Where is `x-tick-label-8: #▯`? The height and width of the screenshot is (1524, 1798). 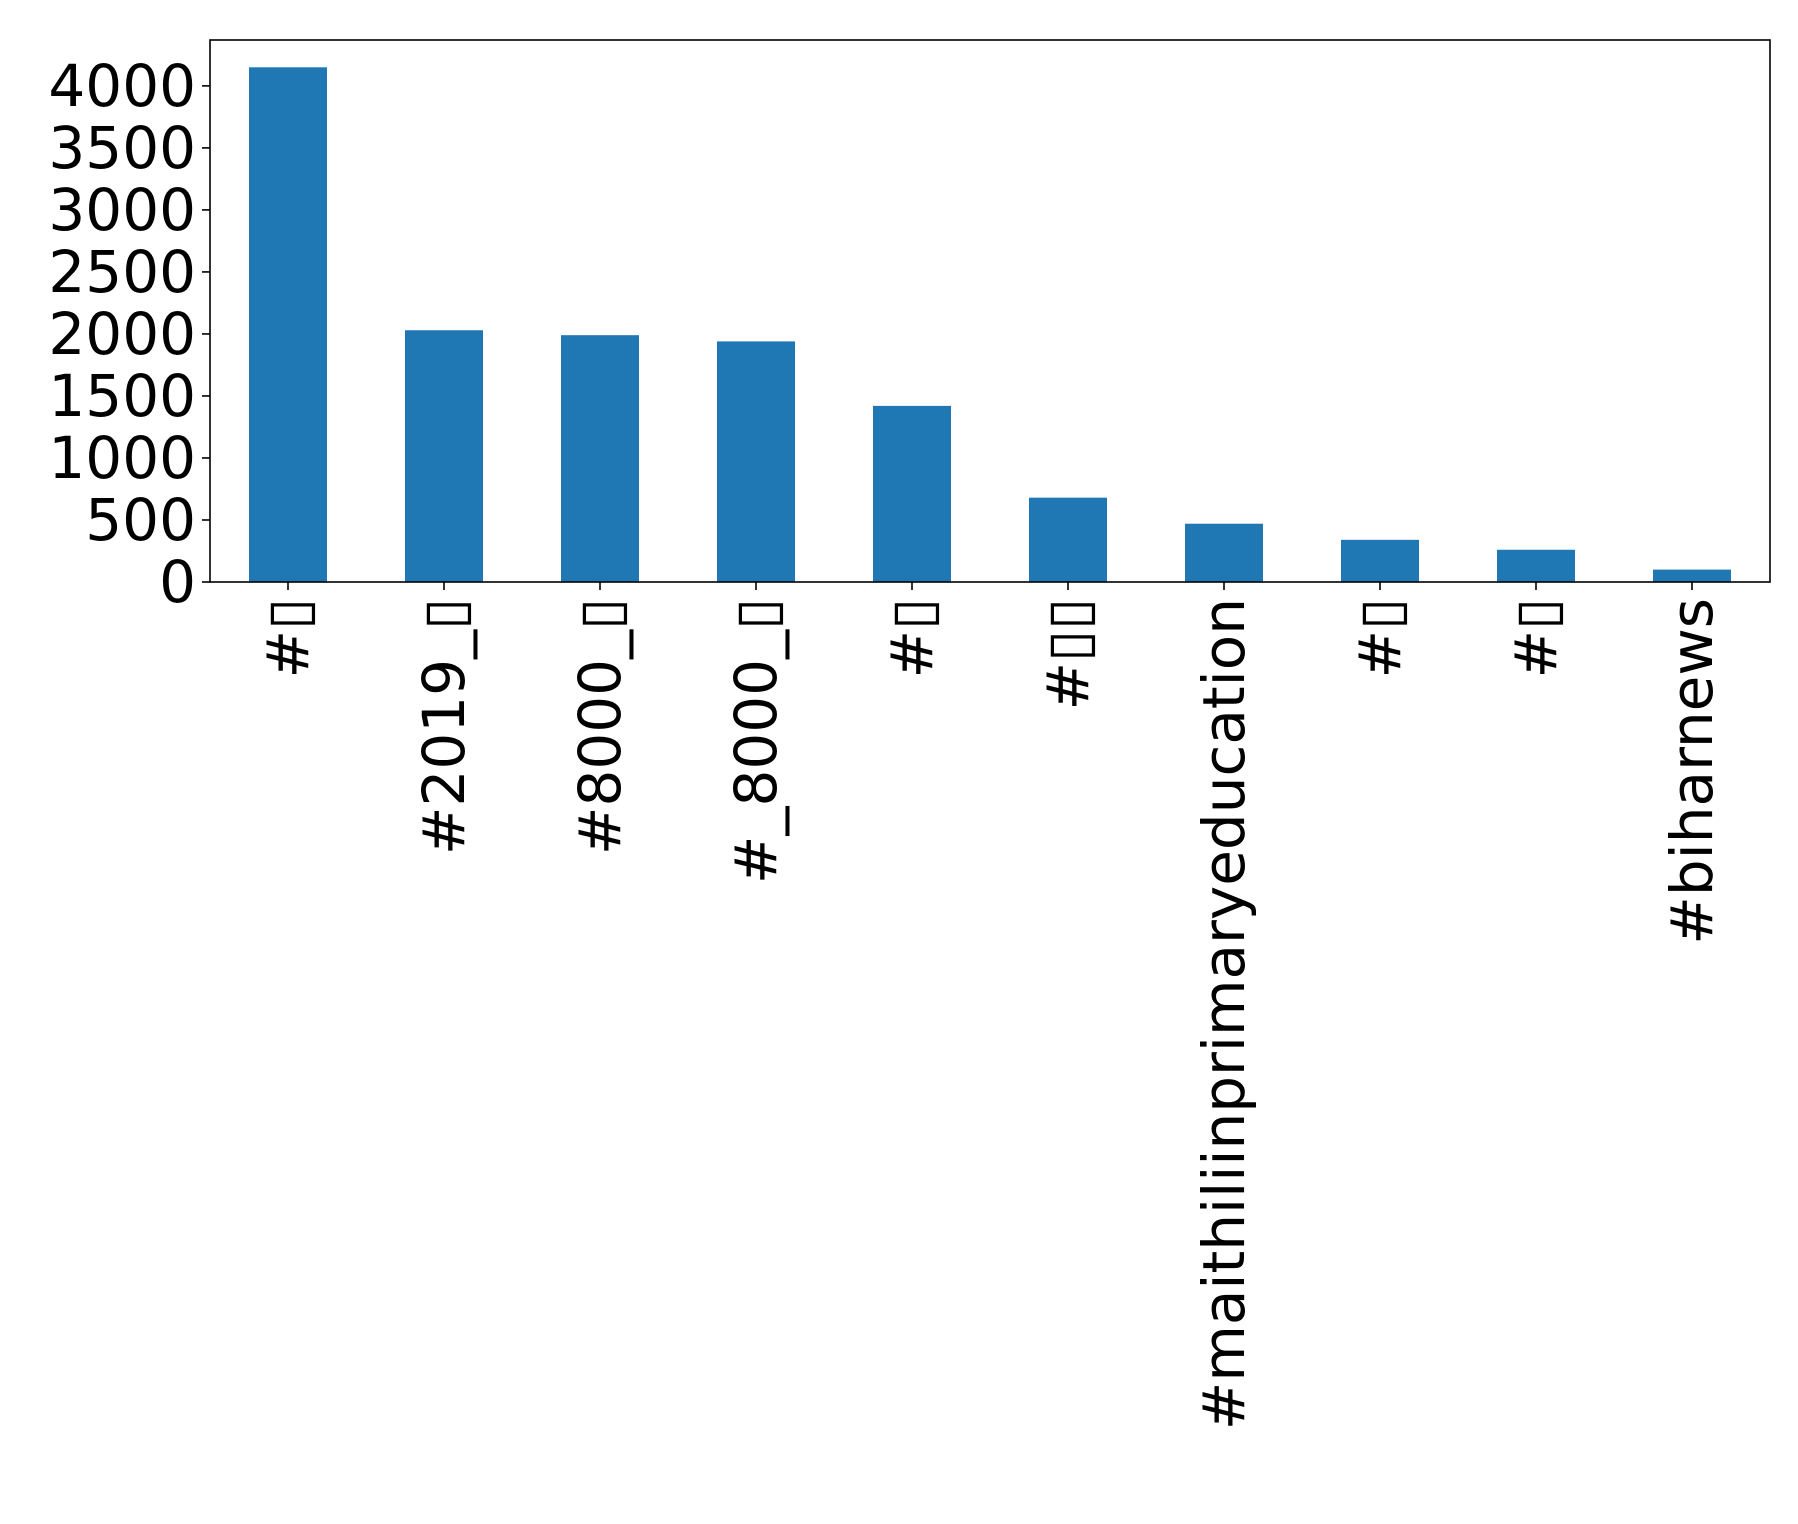 x-tick-label-8: #▯ is located at coordinates (1536, 638).